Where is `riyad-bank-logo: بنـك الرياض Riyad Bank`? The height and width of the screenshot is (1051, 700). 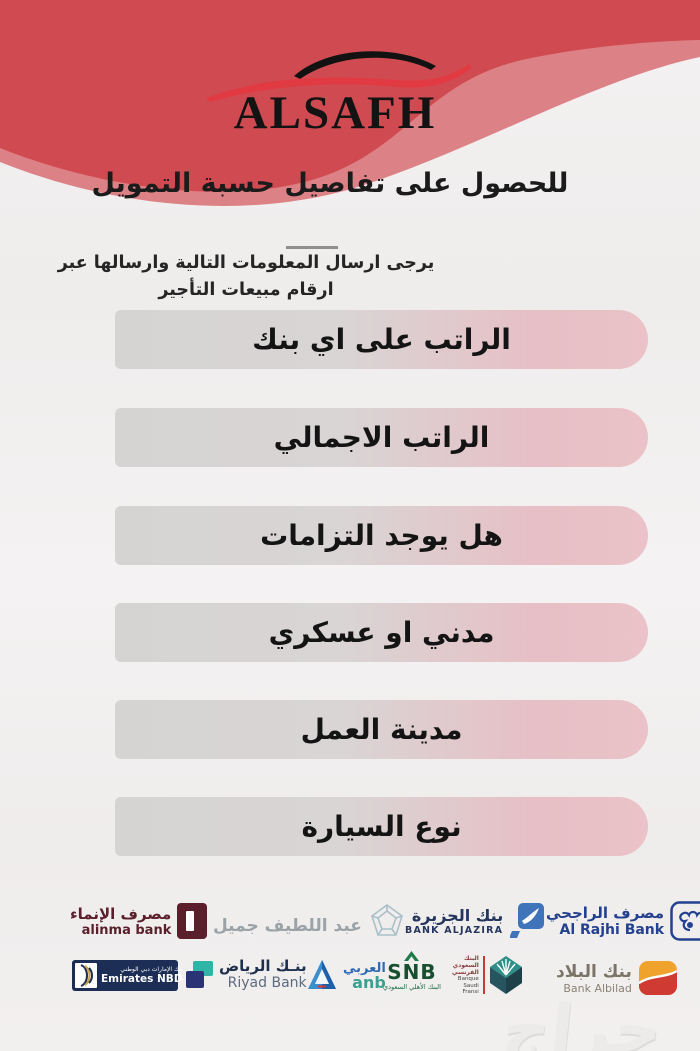
riyad-bank-logo: بنـك الرياض Riyad Bank is located at coordinates (246, 974).